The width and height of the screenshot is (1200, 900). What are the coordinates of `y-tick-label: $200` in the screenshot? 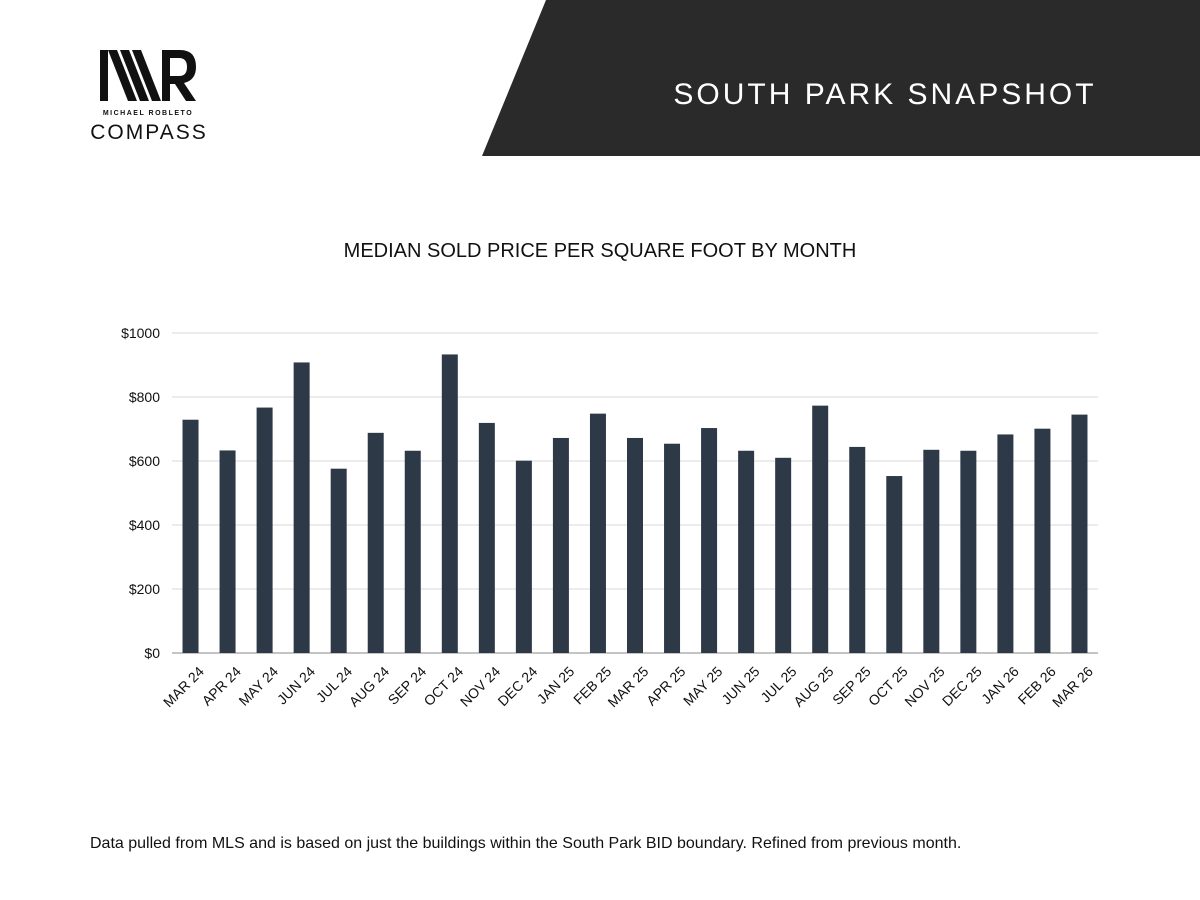 It's located at (144, 589).